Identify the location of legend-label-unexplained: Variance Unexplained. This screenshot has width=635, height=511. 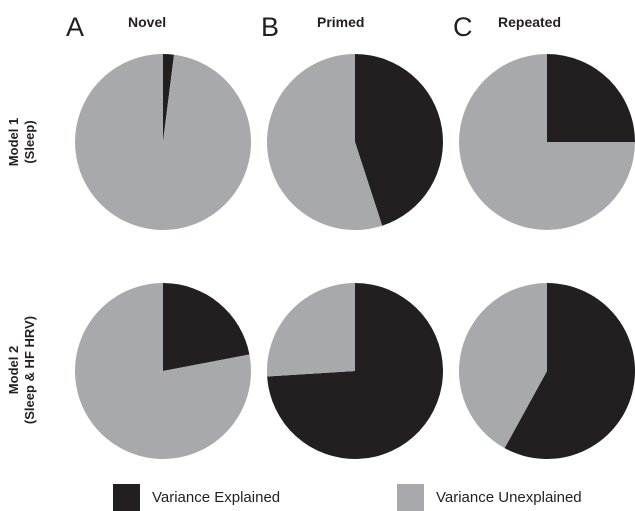
(509, 497).